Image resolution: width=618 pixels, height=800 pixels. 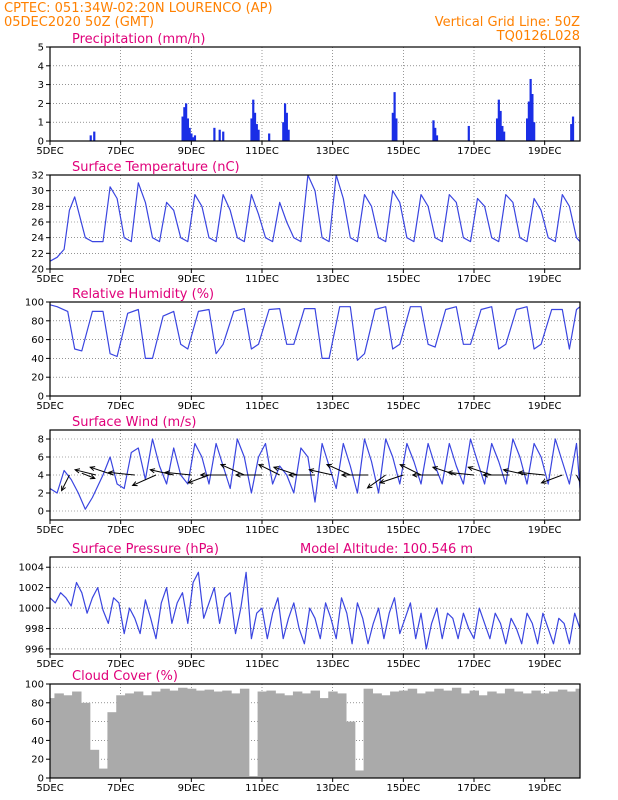 What do you see at coordinates (31, 588) in the screenshot?
I see `y-tick-label: 1002` at bounding box center [31, 588].